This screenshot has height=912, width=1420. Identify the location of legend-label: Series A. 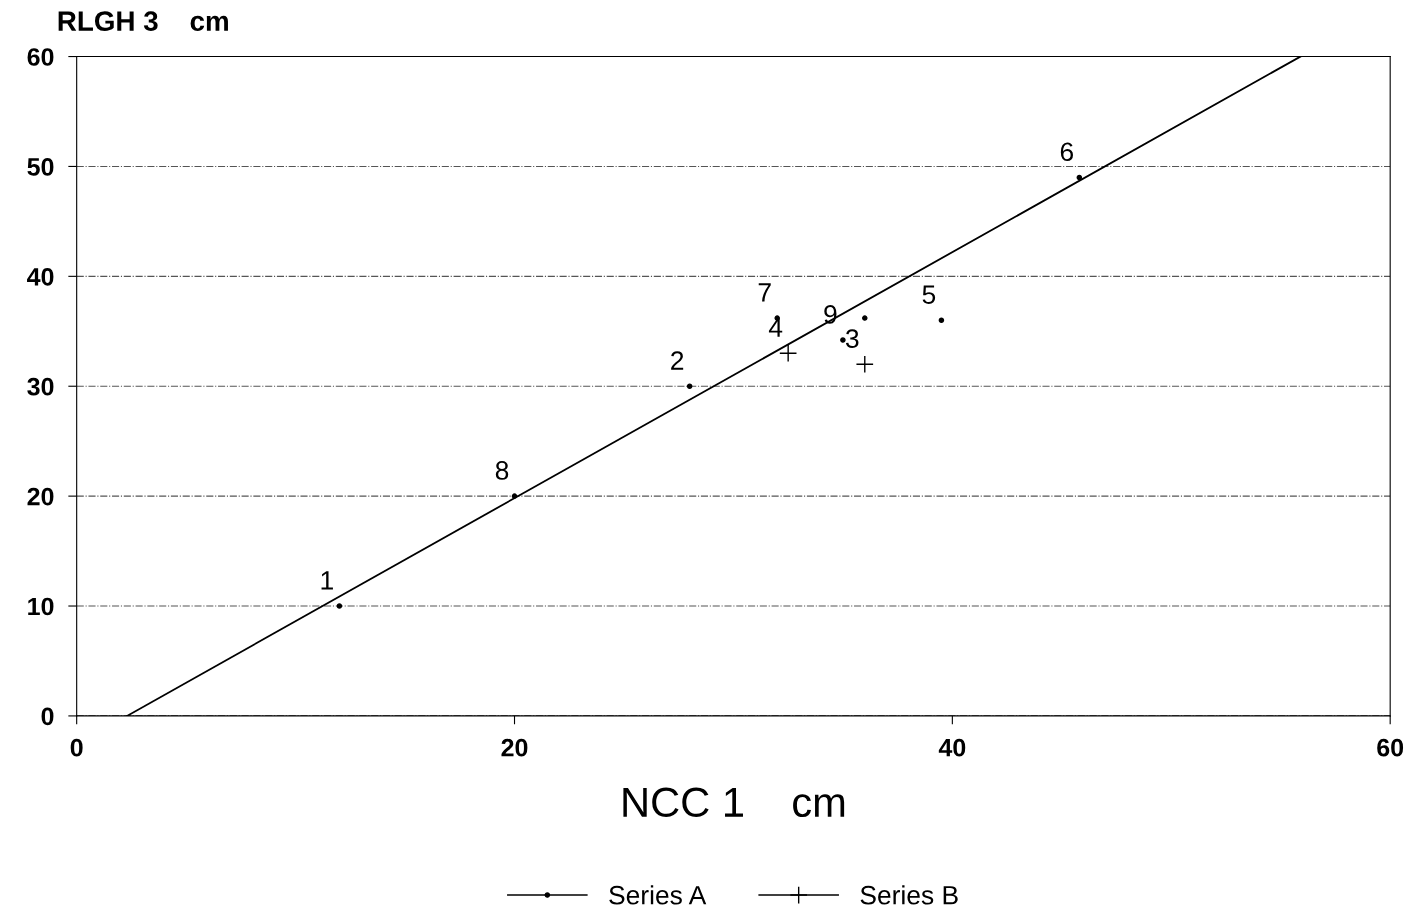
(658, 895).